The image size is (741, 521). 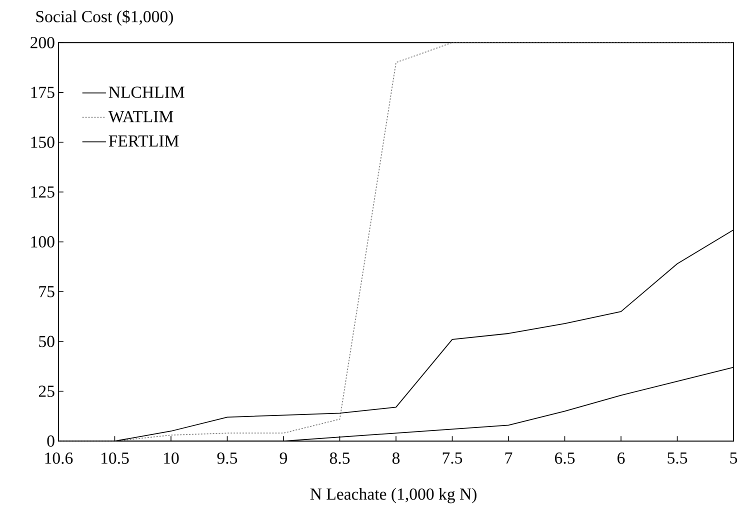 I want to click on x-tick-label: 10, so click(x=171, y=458).